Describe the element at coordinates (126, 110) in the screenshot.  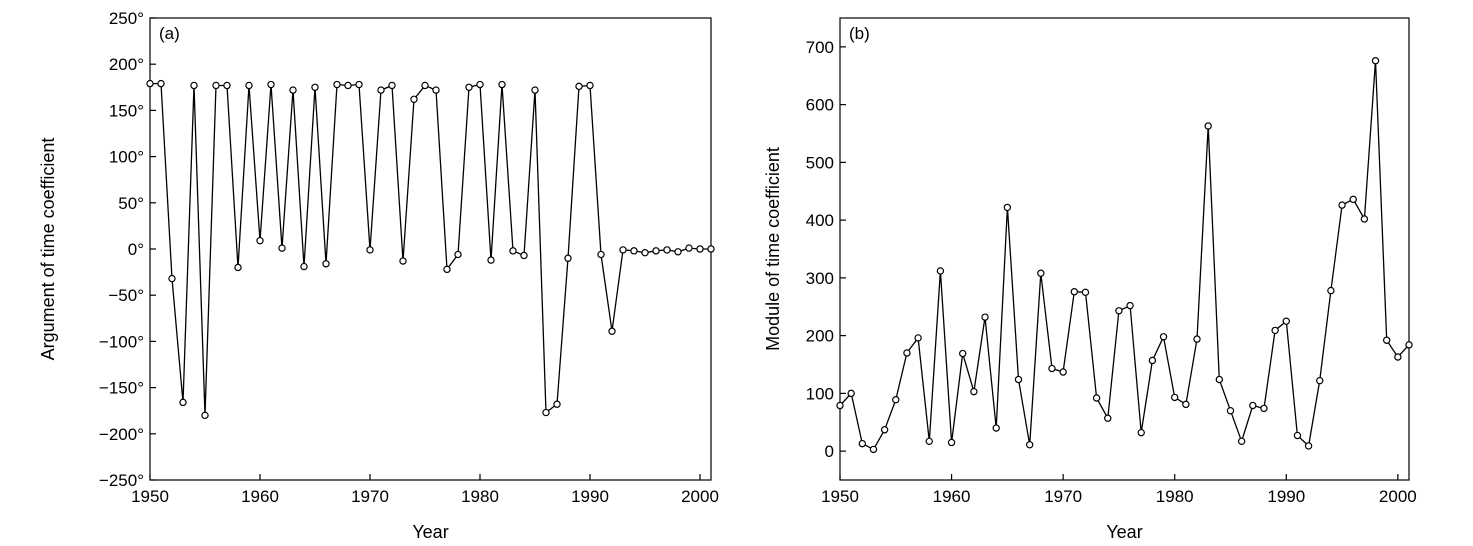
I see `y-tick-label: 150°` at that location.